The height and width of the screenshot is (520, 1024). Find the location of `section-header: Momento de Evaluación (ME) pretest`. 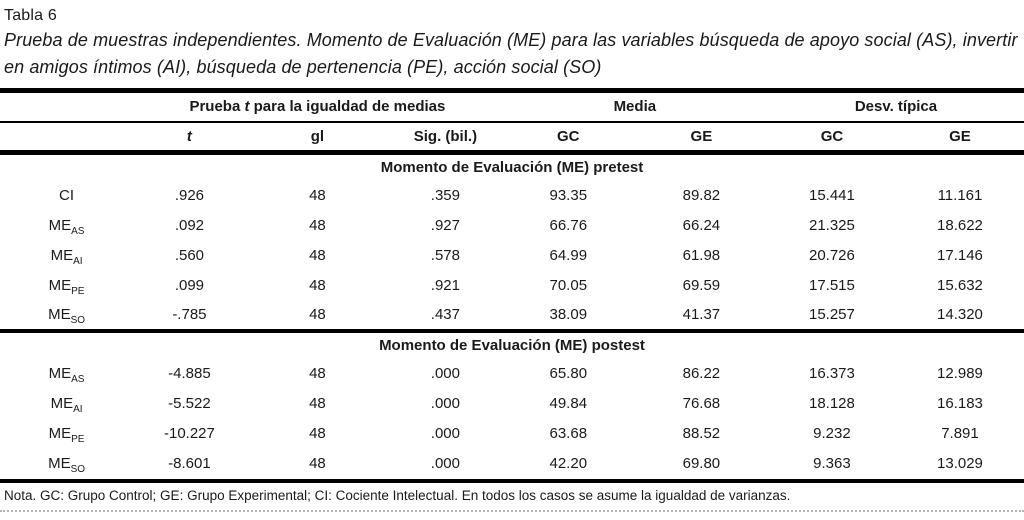

section-header: Momento de Evaluación (ME) pretest is located at coordinates (512, 168).